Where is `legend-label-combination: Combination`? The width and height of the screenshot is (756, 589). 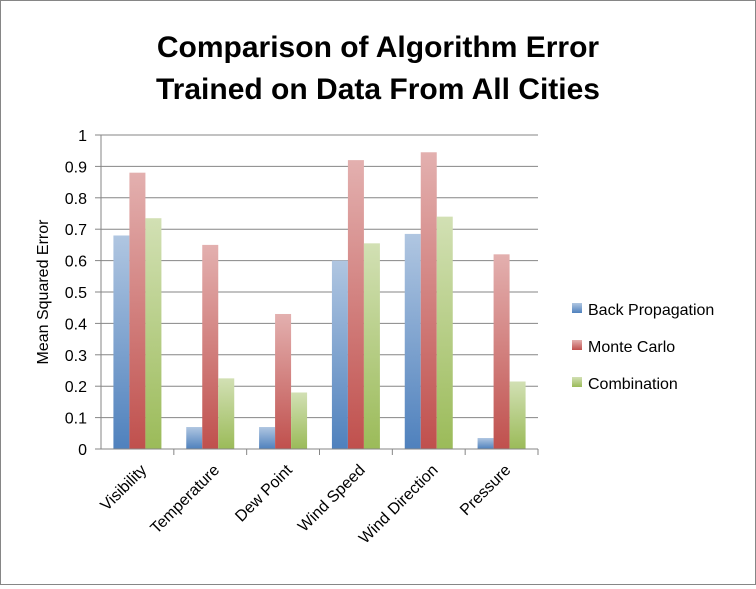
legend-label-combination: Combination is located at coordinates (633, 384).